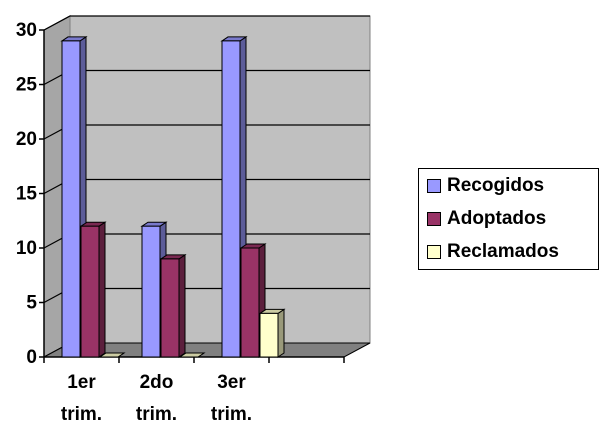  Describe the element at coordinates (26, 30) in the screenshot. I see `y-tick-label: 30` at that location.